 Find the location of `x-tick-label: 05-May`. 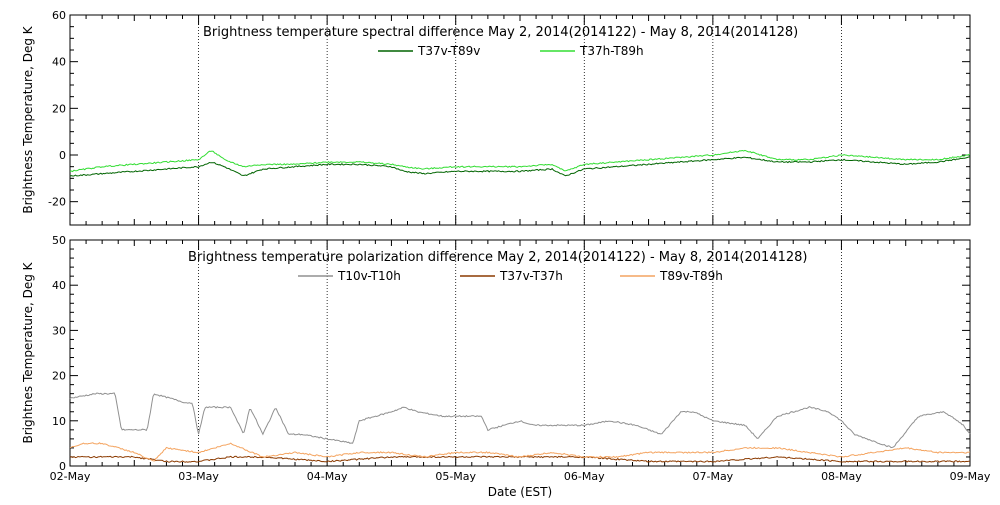

x-tick-label: 05-May is located at coordinates (455, 476).